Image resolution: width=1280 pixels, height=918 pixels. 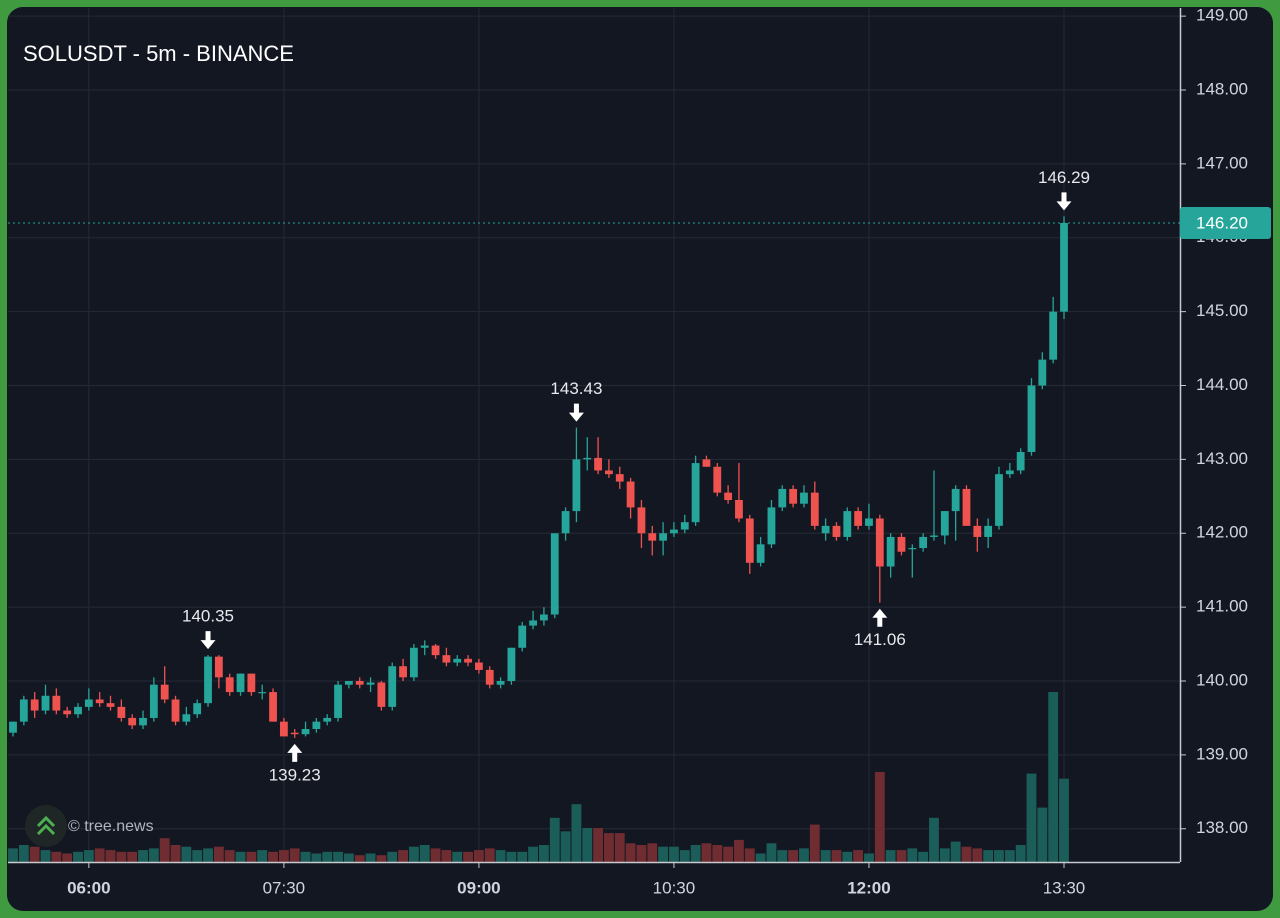 I want to click on last-price-badge, so click(x=1225, y=222).